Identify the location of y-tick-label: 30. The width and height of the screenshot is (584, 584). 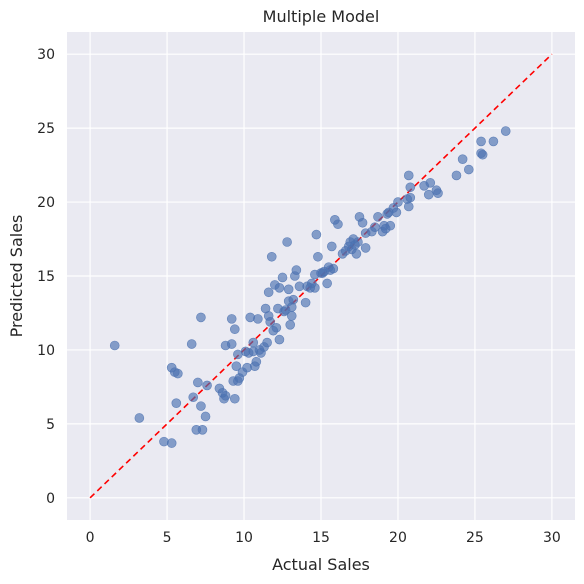
(46, 55).